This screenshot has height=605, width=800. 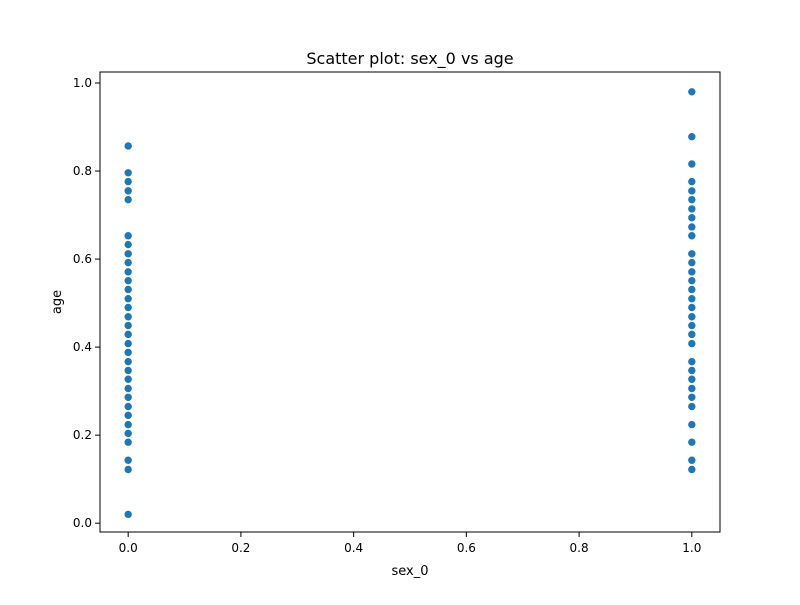 What do you see at coordinates (57, 302) in the screenshot?
I see `y-axis-label: age` at bounding box center [57, 302].